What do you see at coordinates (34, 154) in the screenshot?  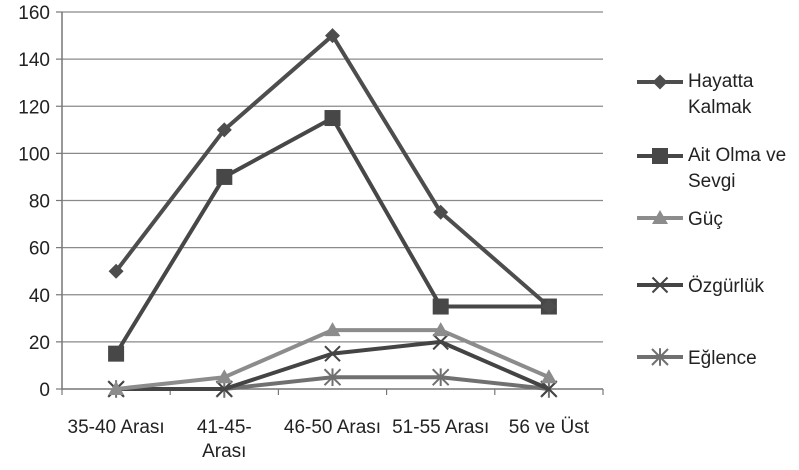 I see `y-tick-label: 100` at bounding box center [34, 154].